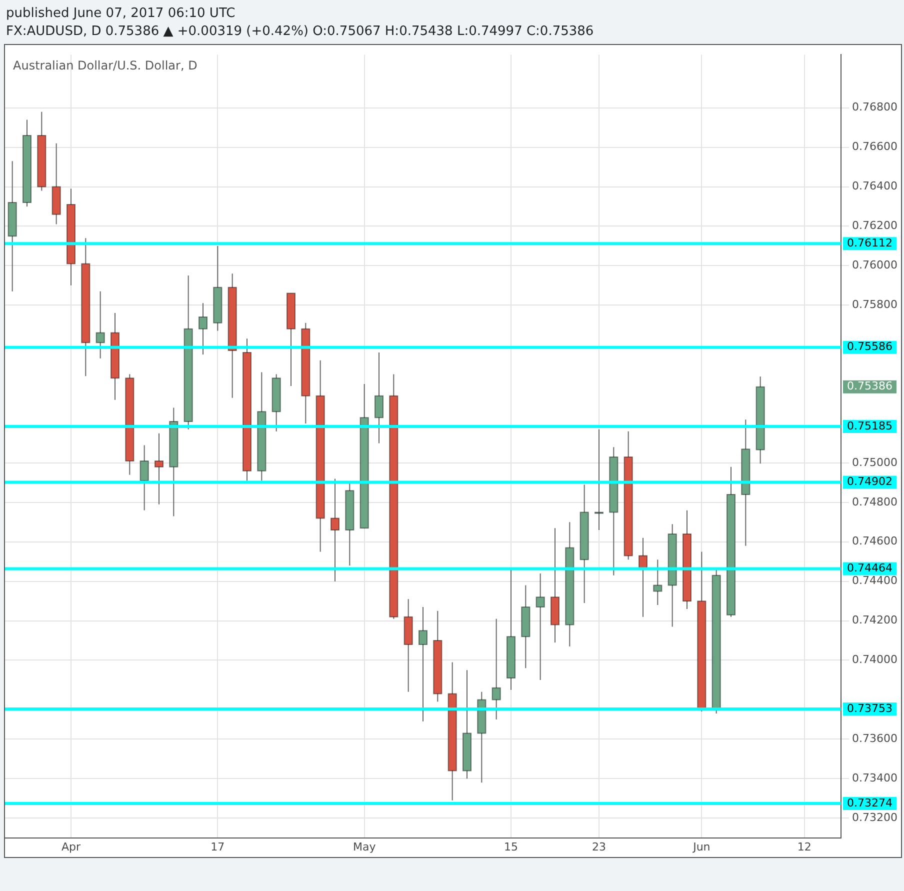  I want to click on y-tick-label: 0.74800, so click(875, 501).